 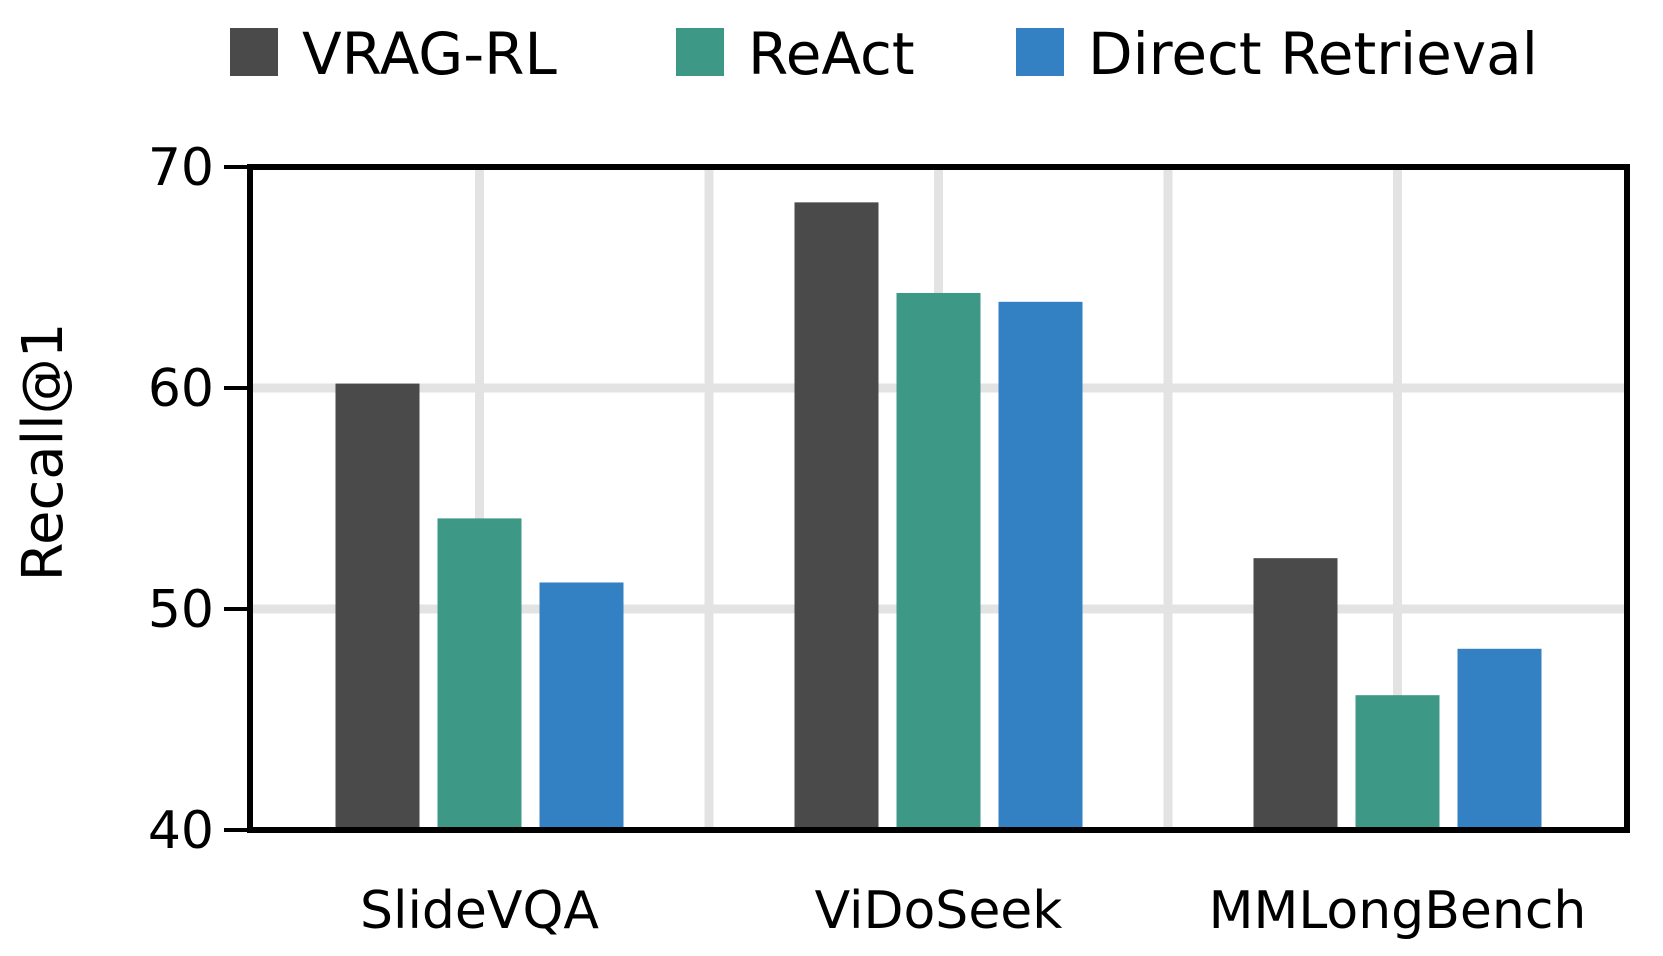 I want to click on bar-vrag-rl-mmlongbench, so click(x=1295, y=694).